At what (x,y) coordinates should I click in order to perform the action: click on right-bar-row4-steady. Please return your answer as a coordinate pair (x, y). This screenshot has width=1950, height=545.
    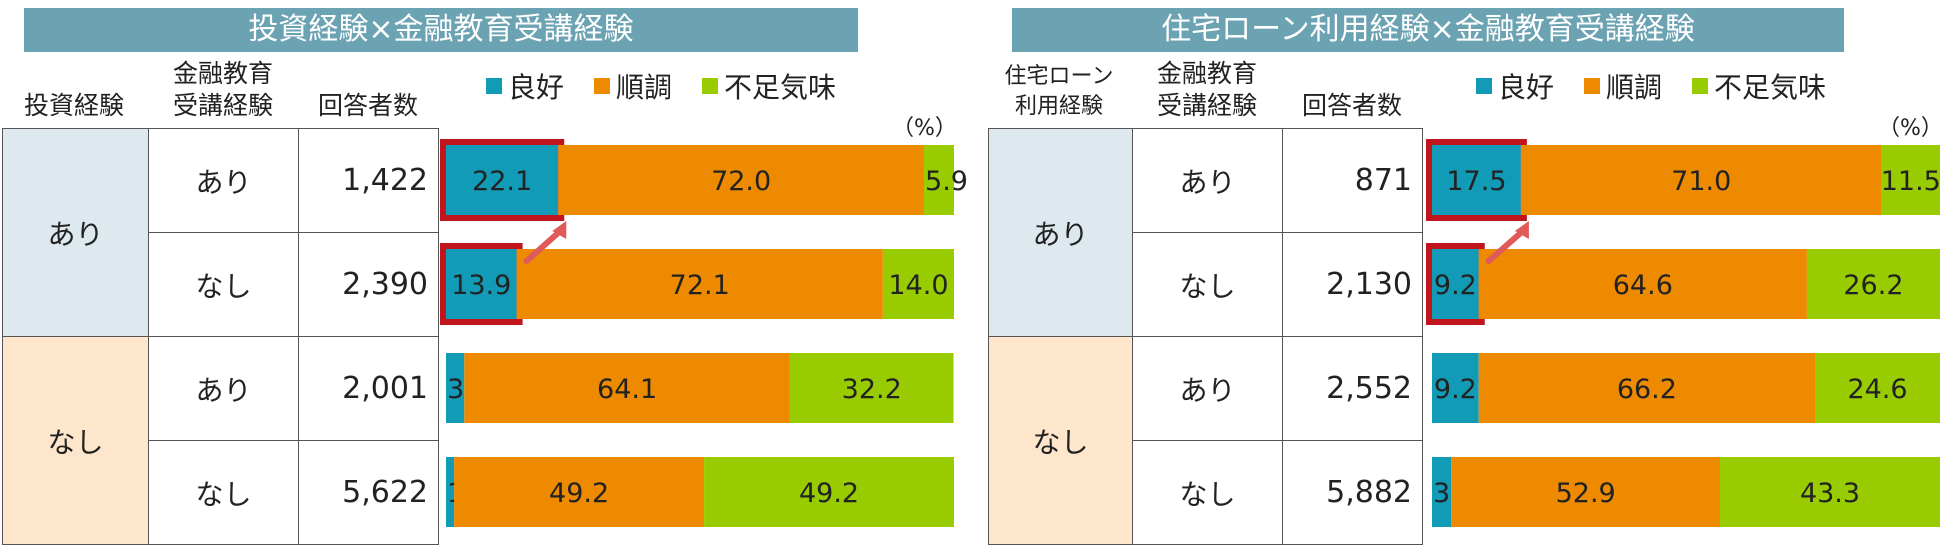
    Looking at the image, I should click on (1586, 492).